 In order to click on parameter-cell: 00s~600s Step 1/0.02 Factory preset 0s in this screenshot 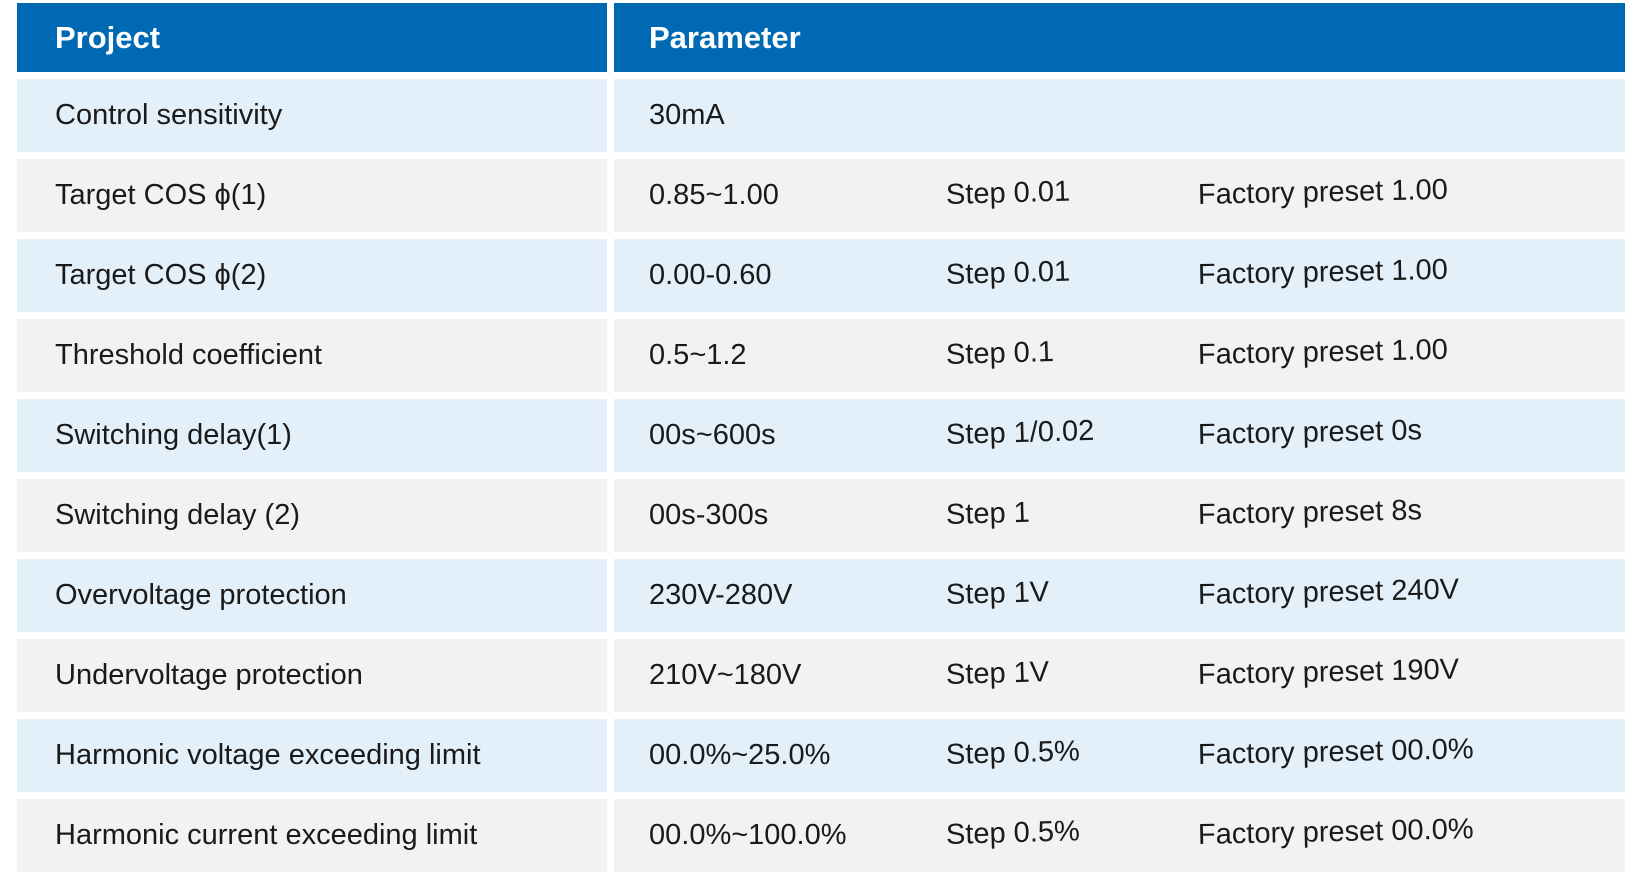, I will do `click(1119, 435)`.